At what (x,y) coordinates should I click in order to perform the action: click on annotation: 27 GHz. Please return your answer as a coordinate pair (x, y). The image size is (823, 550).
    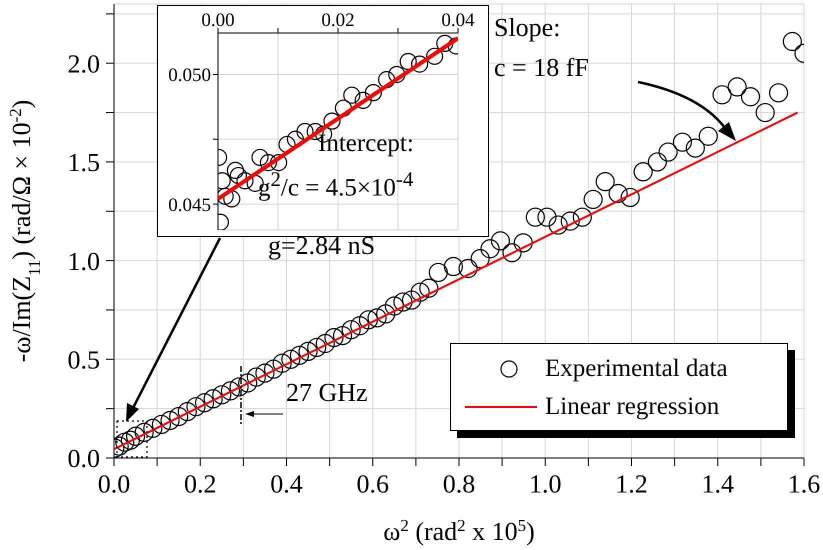
    Looking at the image, I should click on (327, 393).